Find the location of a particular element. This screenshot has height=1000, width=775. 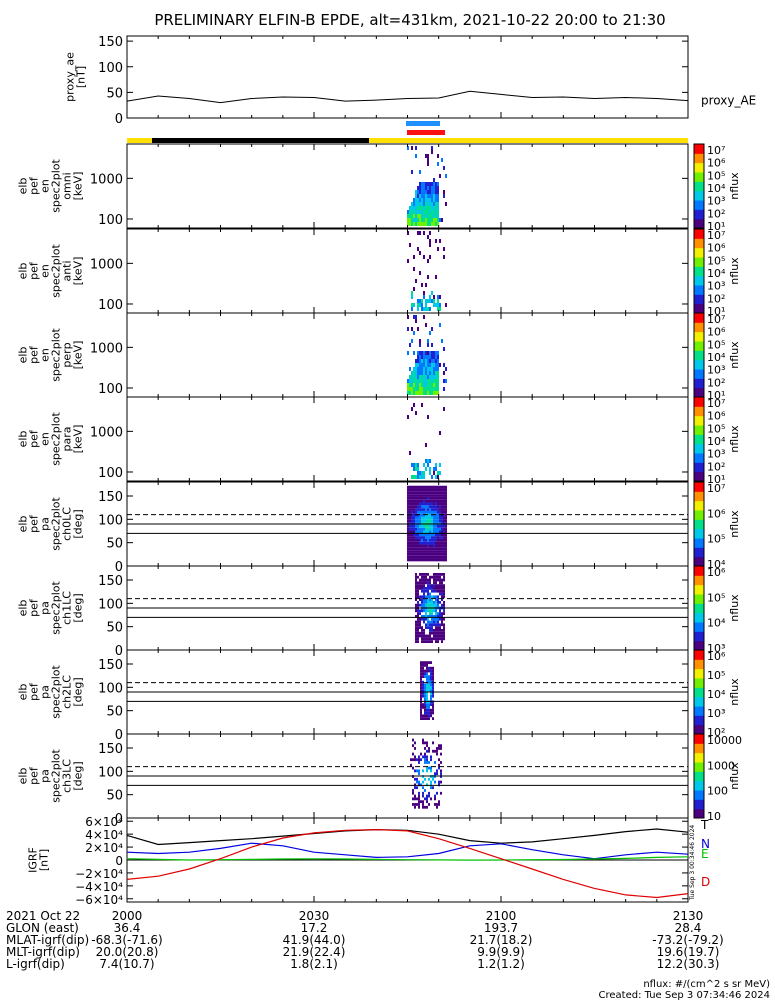

colorbar-segment is located at coordinates (699, 149).